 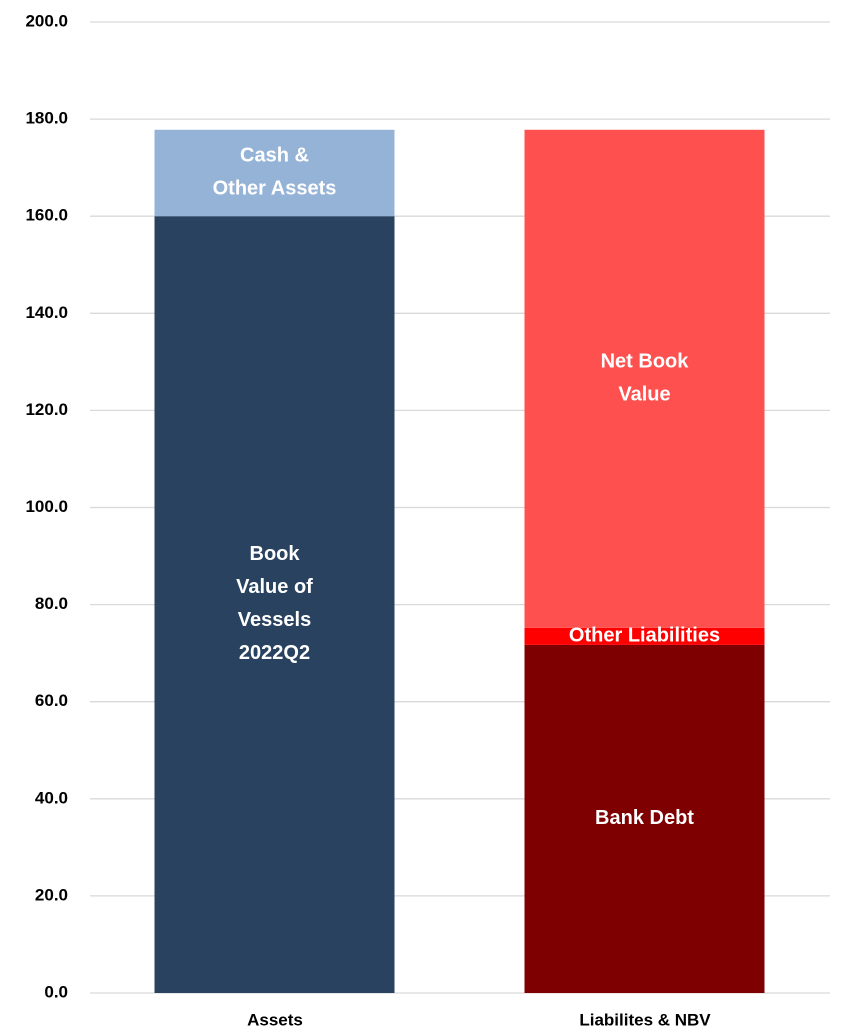 I want to click on segment-label-line: Other Liabilities, so click(x=644, y=636).